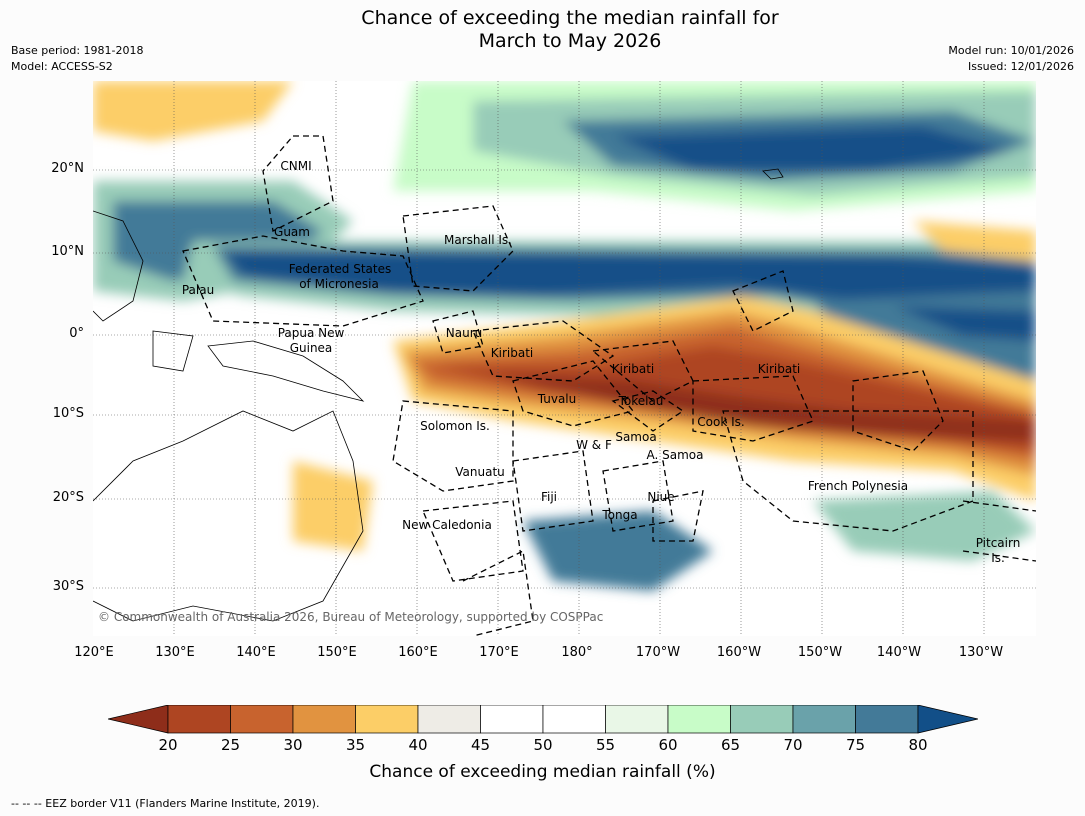 The height and width of the screenshot is (816, 1085). I want to click on colorbar-tick-label: 25, so click(230, 745).